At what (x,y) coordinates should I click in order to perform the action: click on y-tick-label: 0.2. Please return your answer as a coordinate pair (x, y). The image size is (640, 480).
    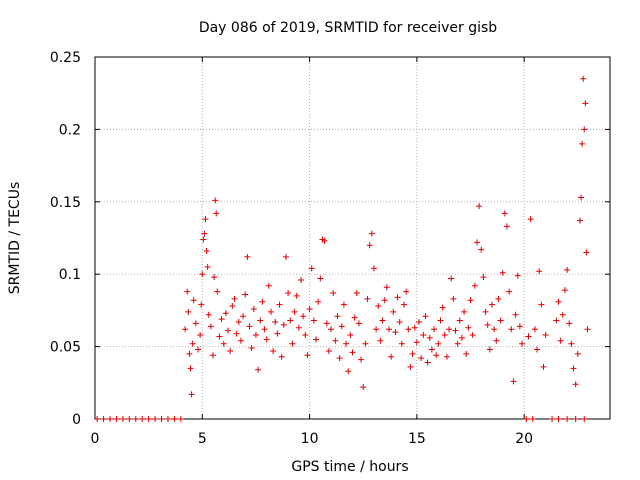
    Looking at the image, I should click on (70, 130).